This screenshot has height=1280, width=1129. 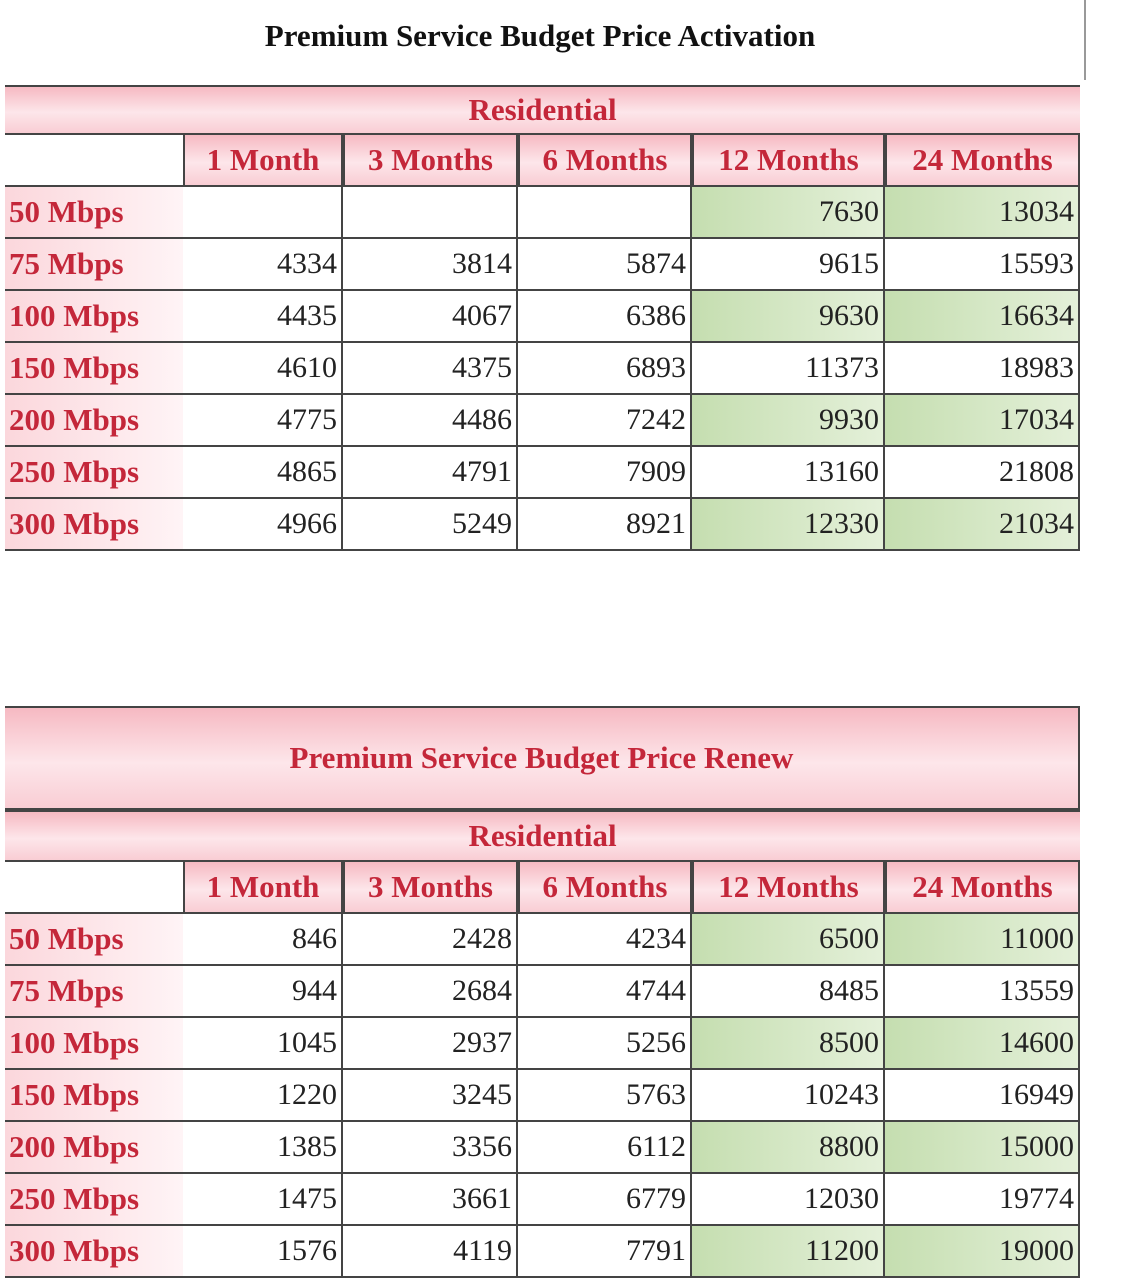 I want to click on price-cell: 18983, so click(x=982, y=369).